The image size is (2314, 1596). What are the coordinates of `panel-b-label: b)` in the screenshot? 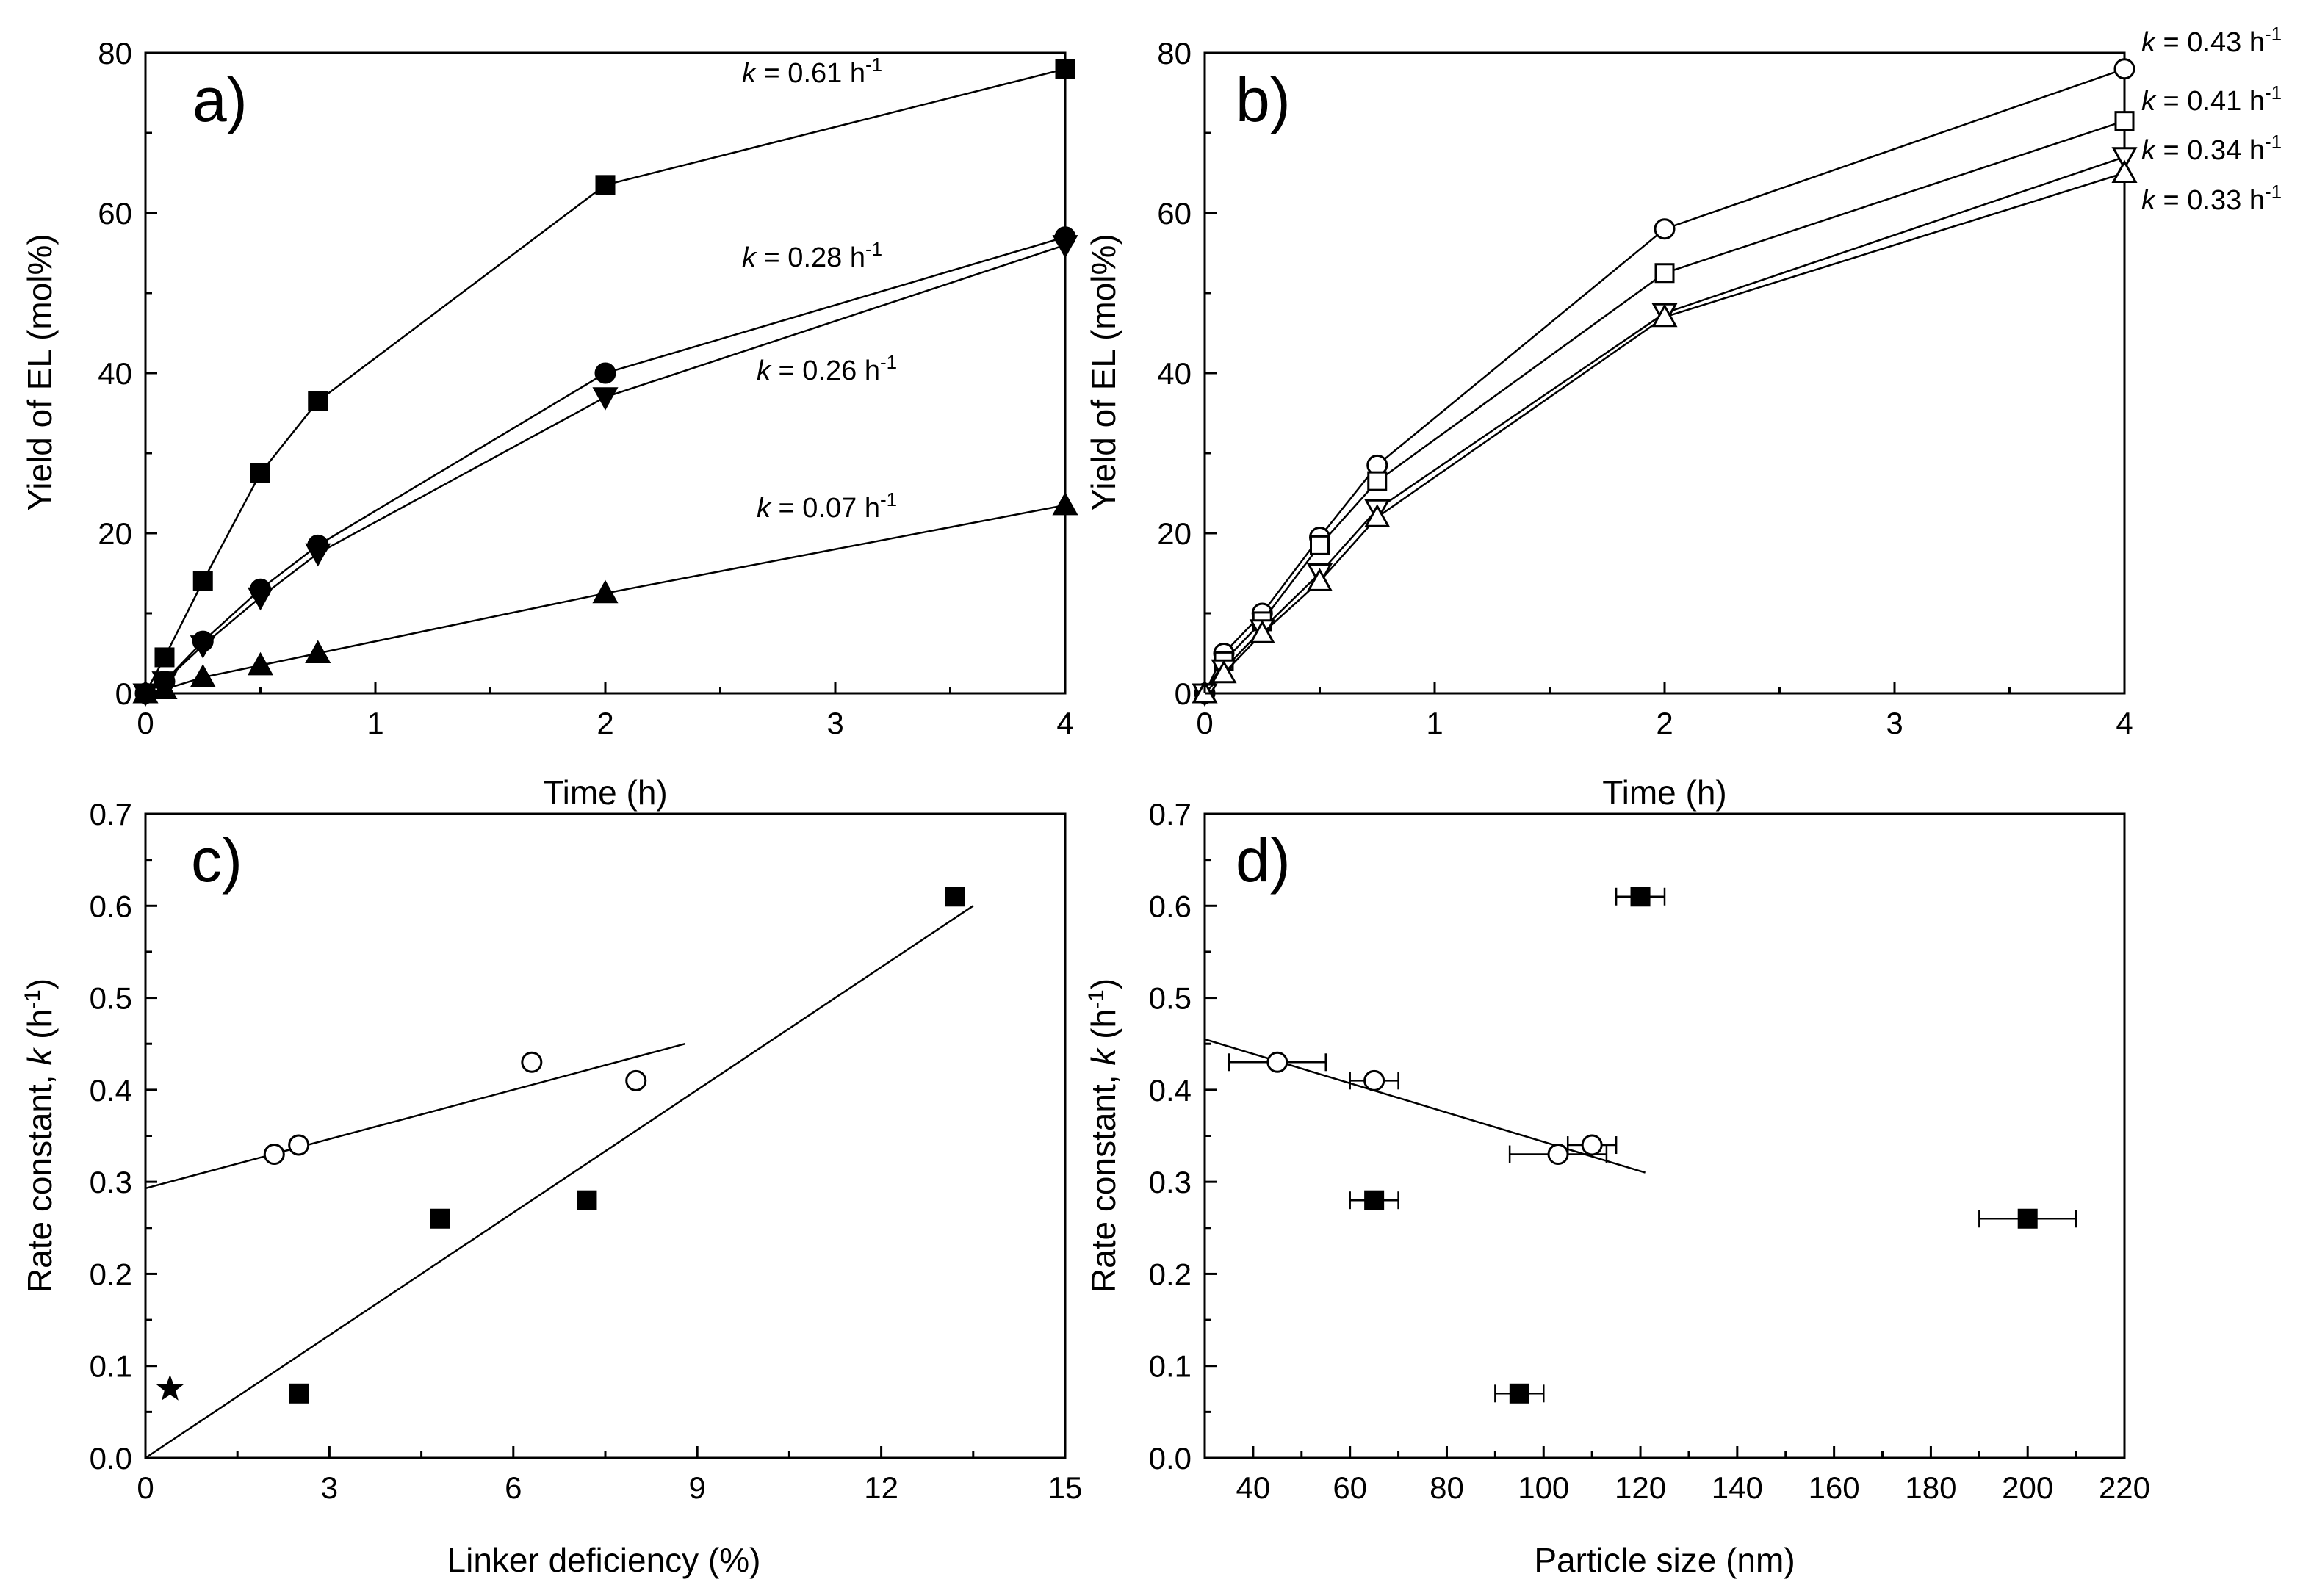 It's located at (1263, 99).